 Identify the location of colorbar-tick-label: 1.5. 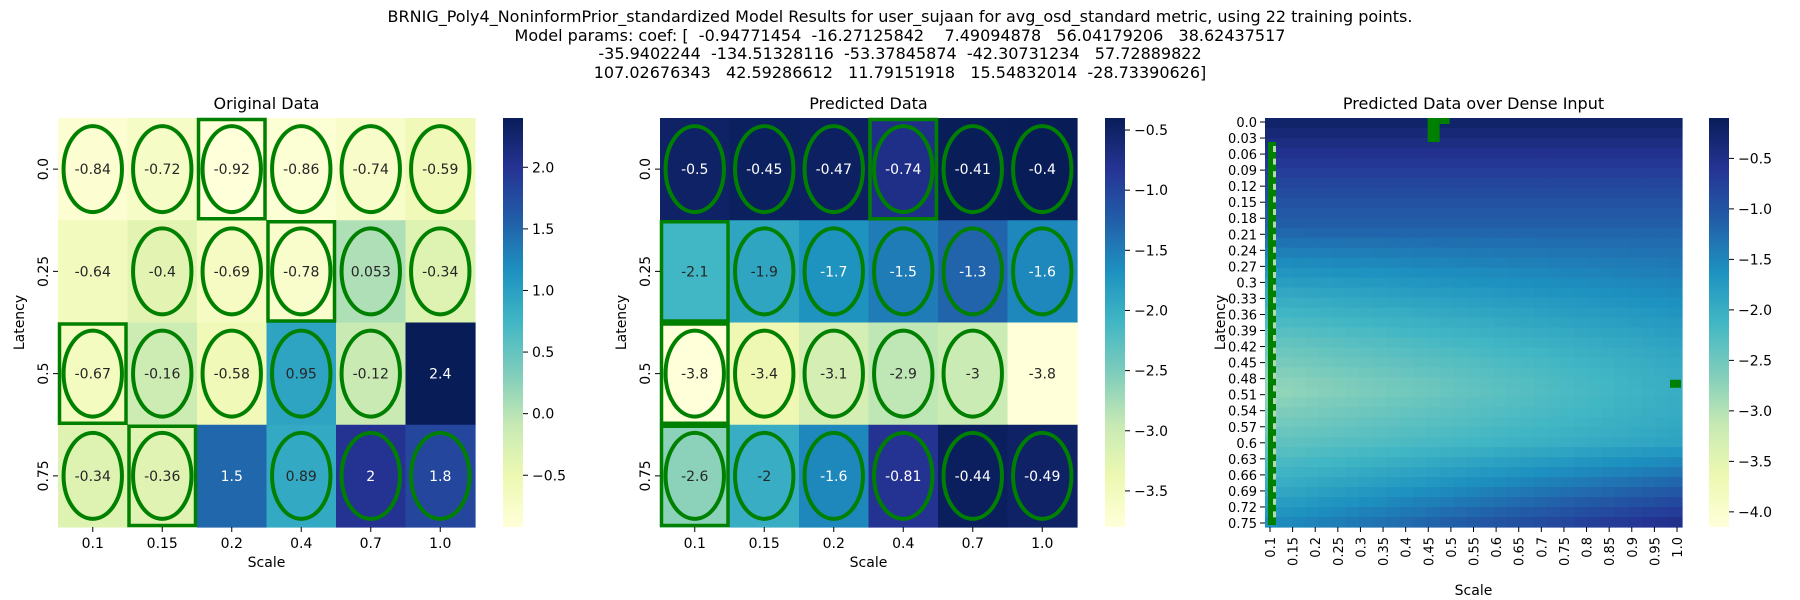
(543, 230).